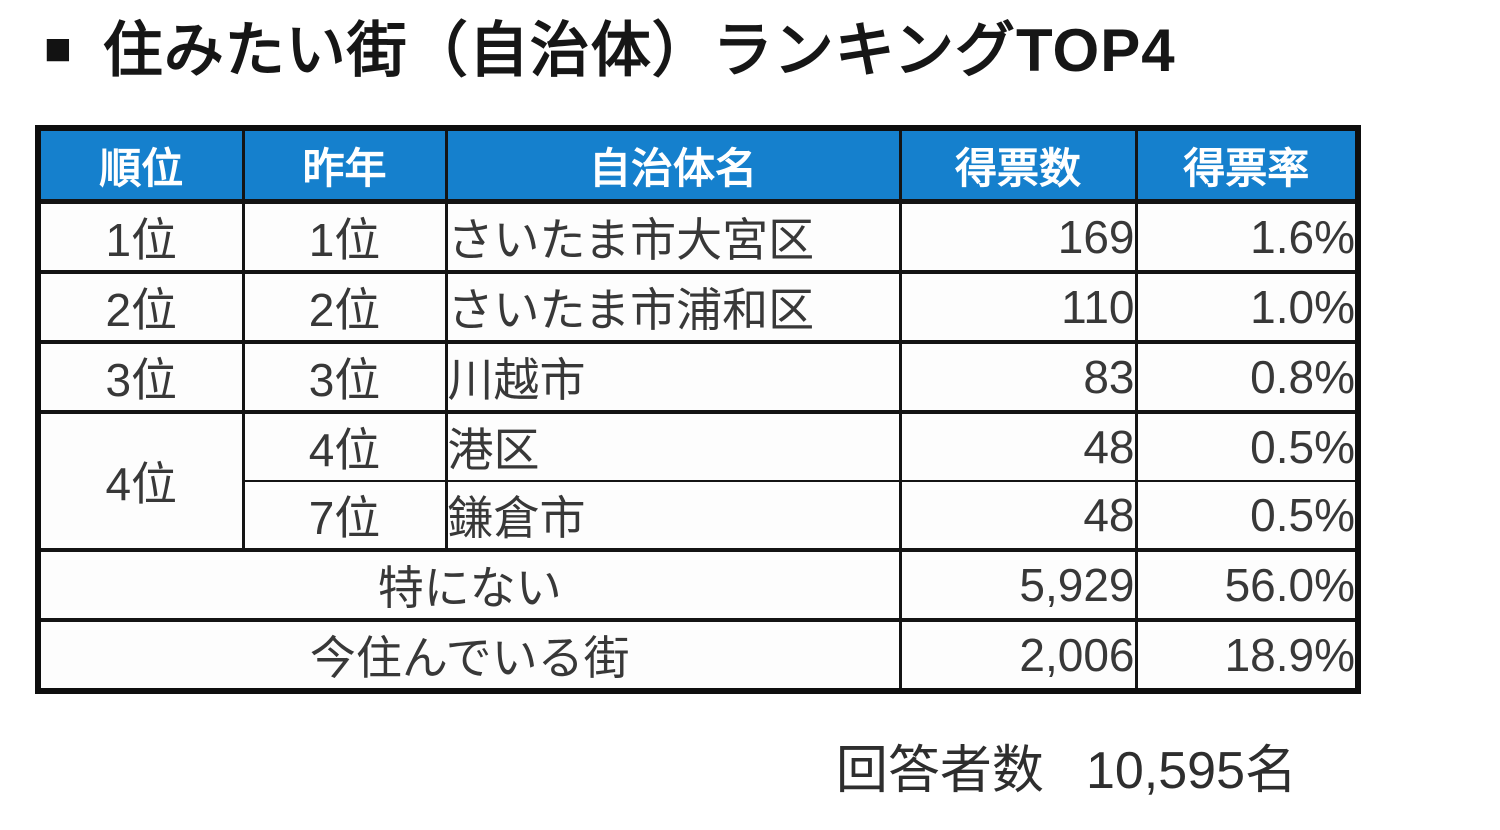 The image size is (1500, 830). What do you see at coordinates (344, 377) in the screenshot?
I see `cell-last-year: 3位` at bounding box center [344, 377].